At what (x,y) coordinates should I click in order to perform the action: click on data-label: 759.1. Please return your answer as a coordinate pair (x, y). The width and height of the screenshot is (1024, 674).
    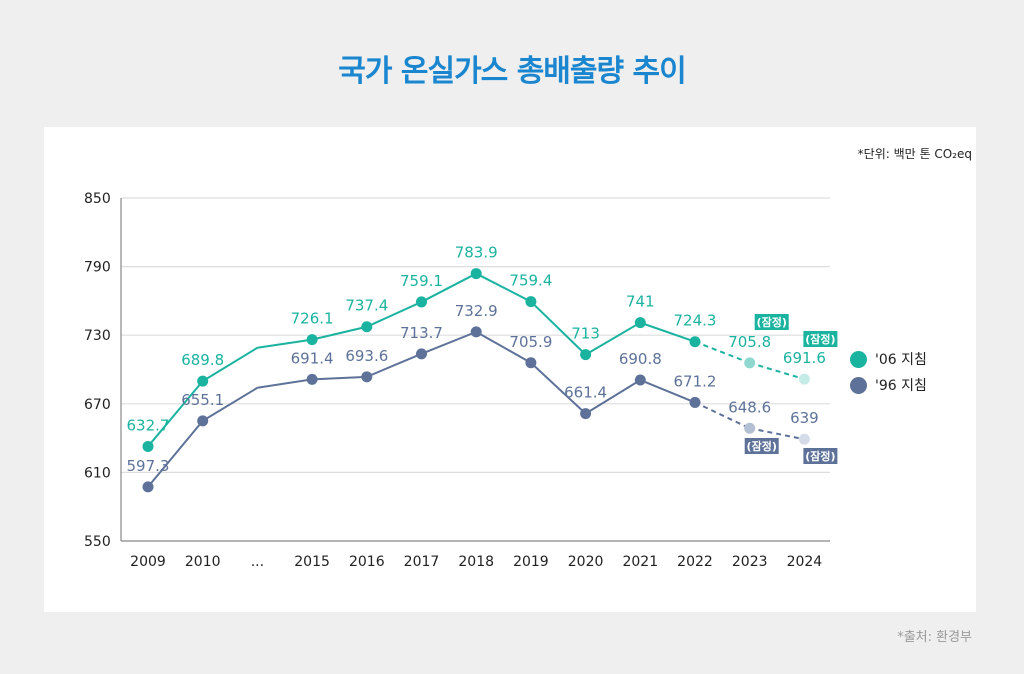
    Looking at the image, I should click on (421, 281).